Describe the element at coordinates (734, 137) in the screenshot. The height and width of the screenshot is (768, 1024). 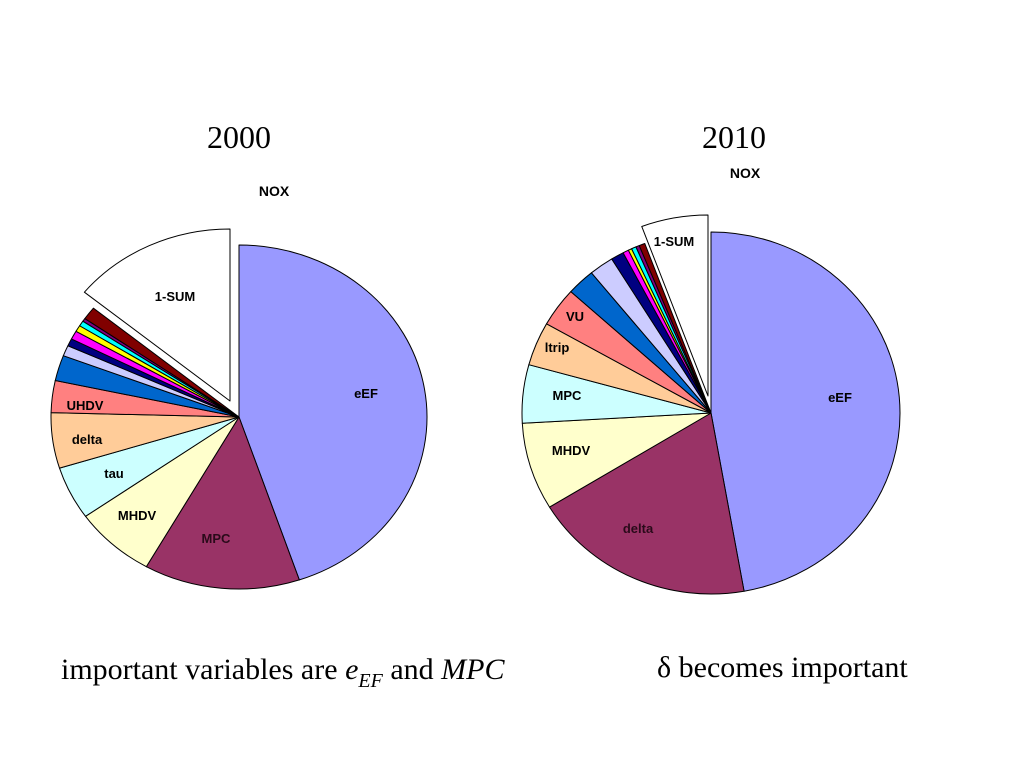
I see `chart-title-2010: 2010` at that location.